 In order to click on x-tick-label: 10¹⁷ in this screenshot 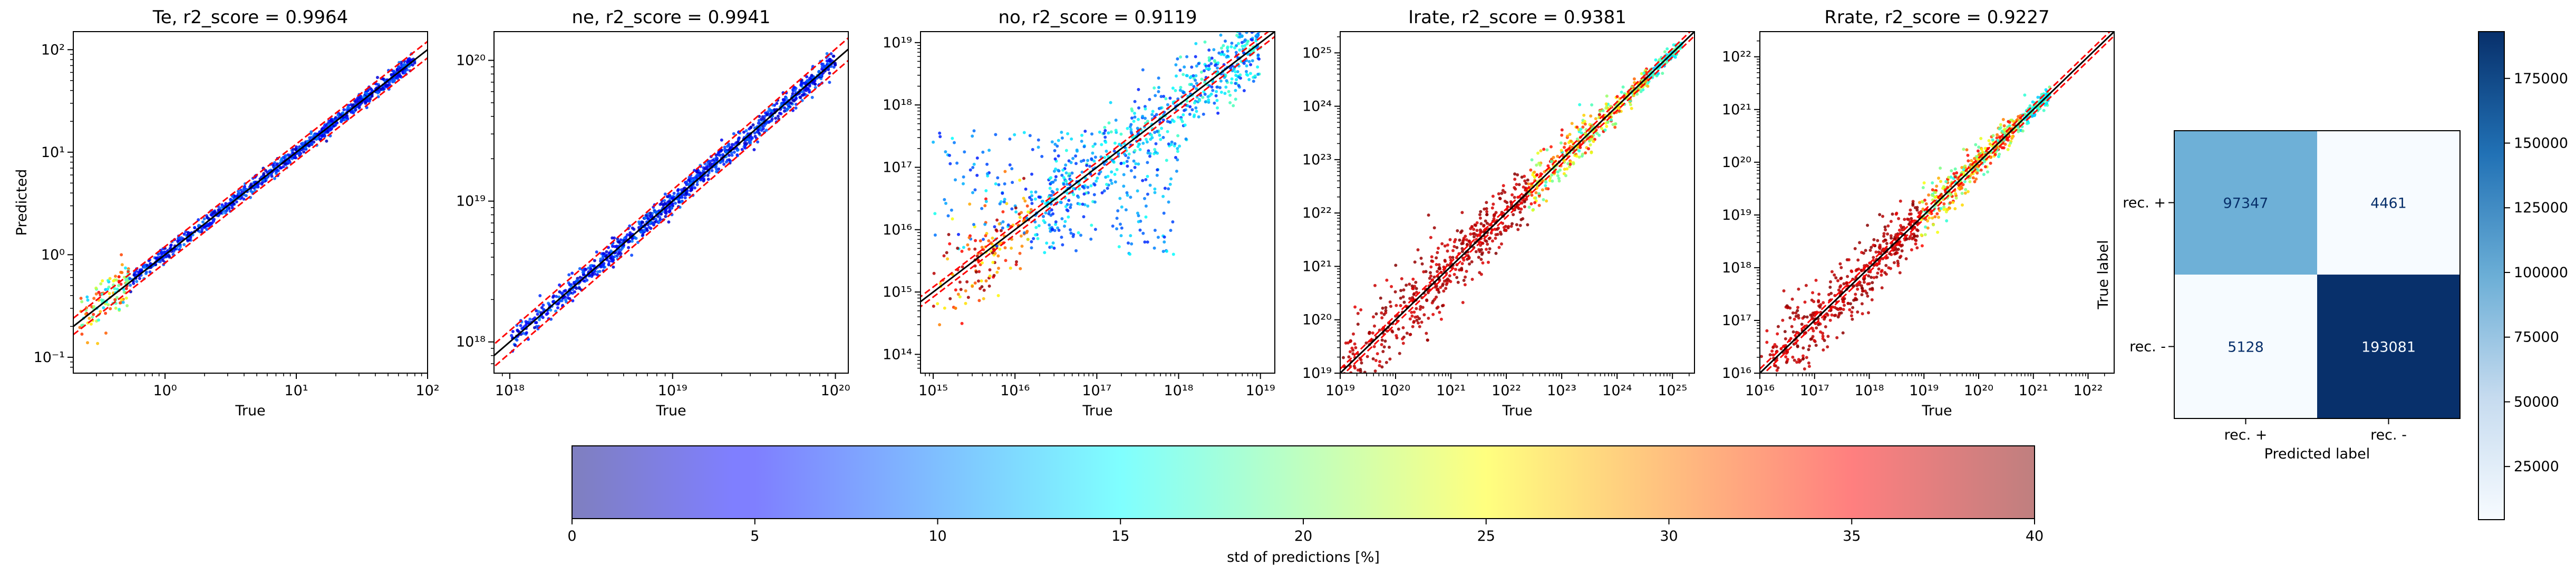, I will do `click(1096, 391)`.